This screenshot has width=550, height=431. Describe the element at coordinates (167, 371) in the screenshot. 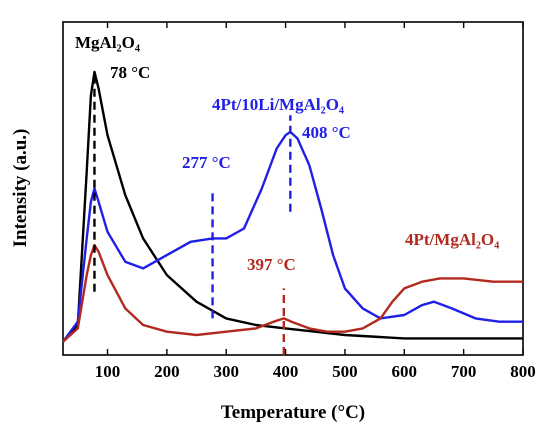

I see `x-tick-label: 200` at that location.